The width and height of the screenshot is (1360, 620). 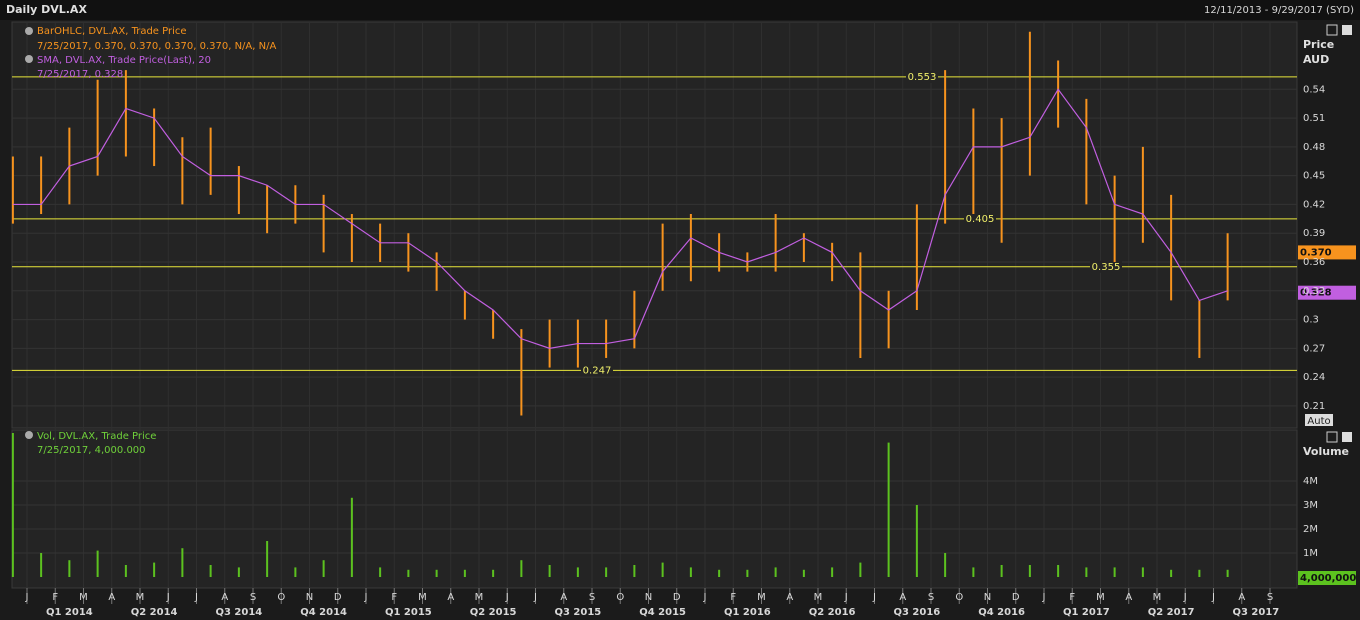 I want to click on month-label: S, so click(x=253, y=597).